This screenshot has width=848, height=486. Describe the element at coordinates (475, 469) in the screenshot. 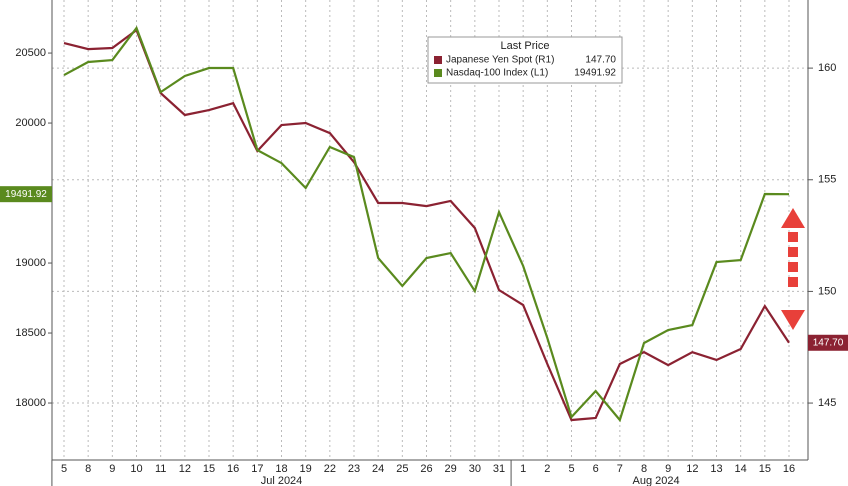

I see `x-tick-label: 30` at that location.